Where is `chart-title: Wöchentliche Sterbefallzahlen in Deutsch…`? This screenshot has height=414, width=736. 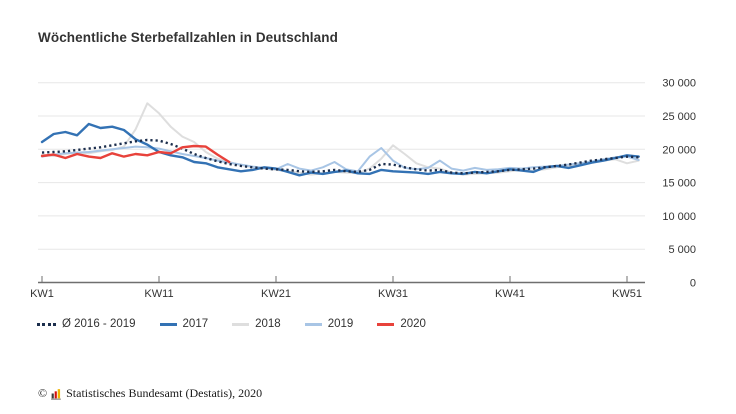 chart-title: Wöchentliche Sterbefallzahlen in Deutsch… is located at coordinates (188, 37).